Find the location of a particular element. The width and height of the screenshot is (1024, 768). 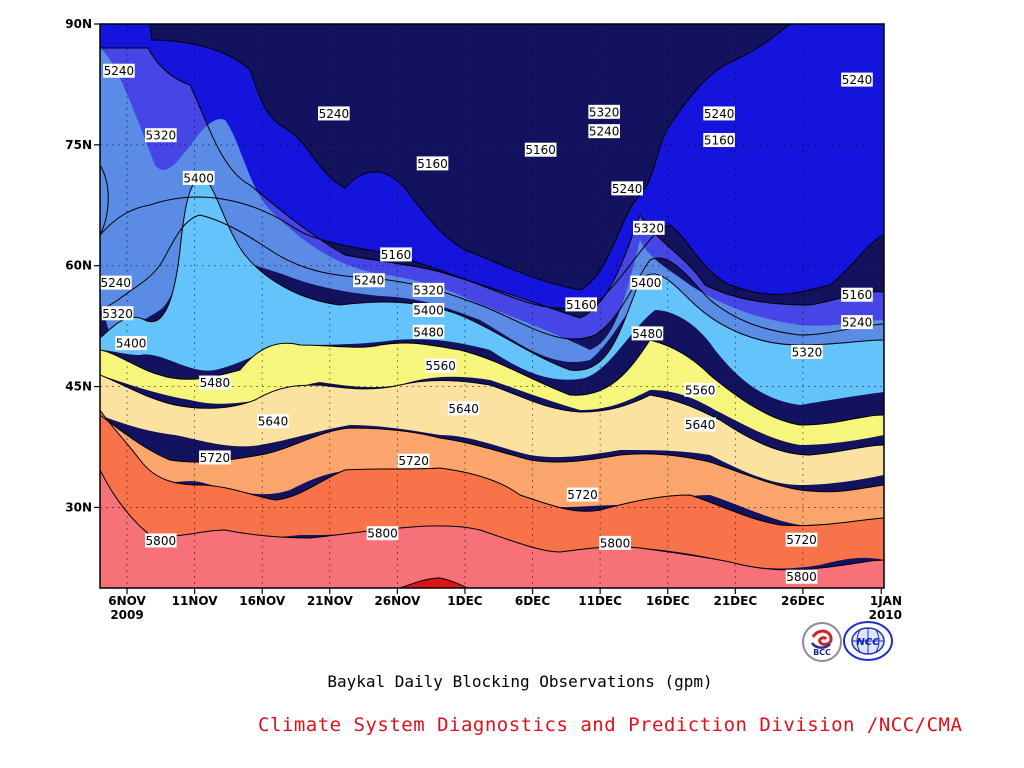

x-tick-label: 11NOV is located at coordinates (195, 601).